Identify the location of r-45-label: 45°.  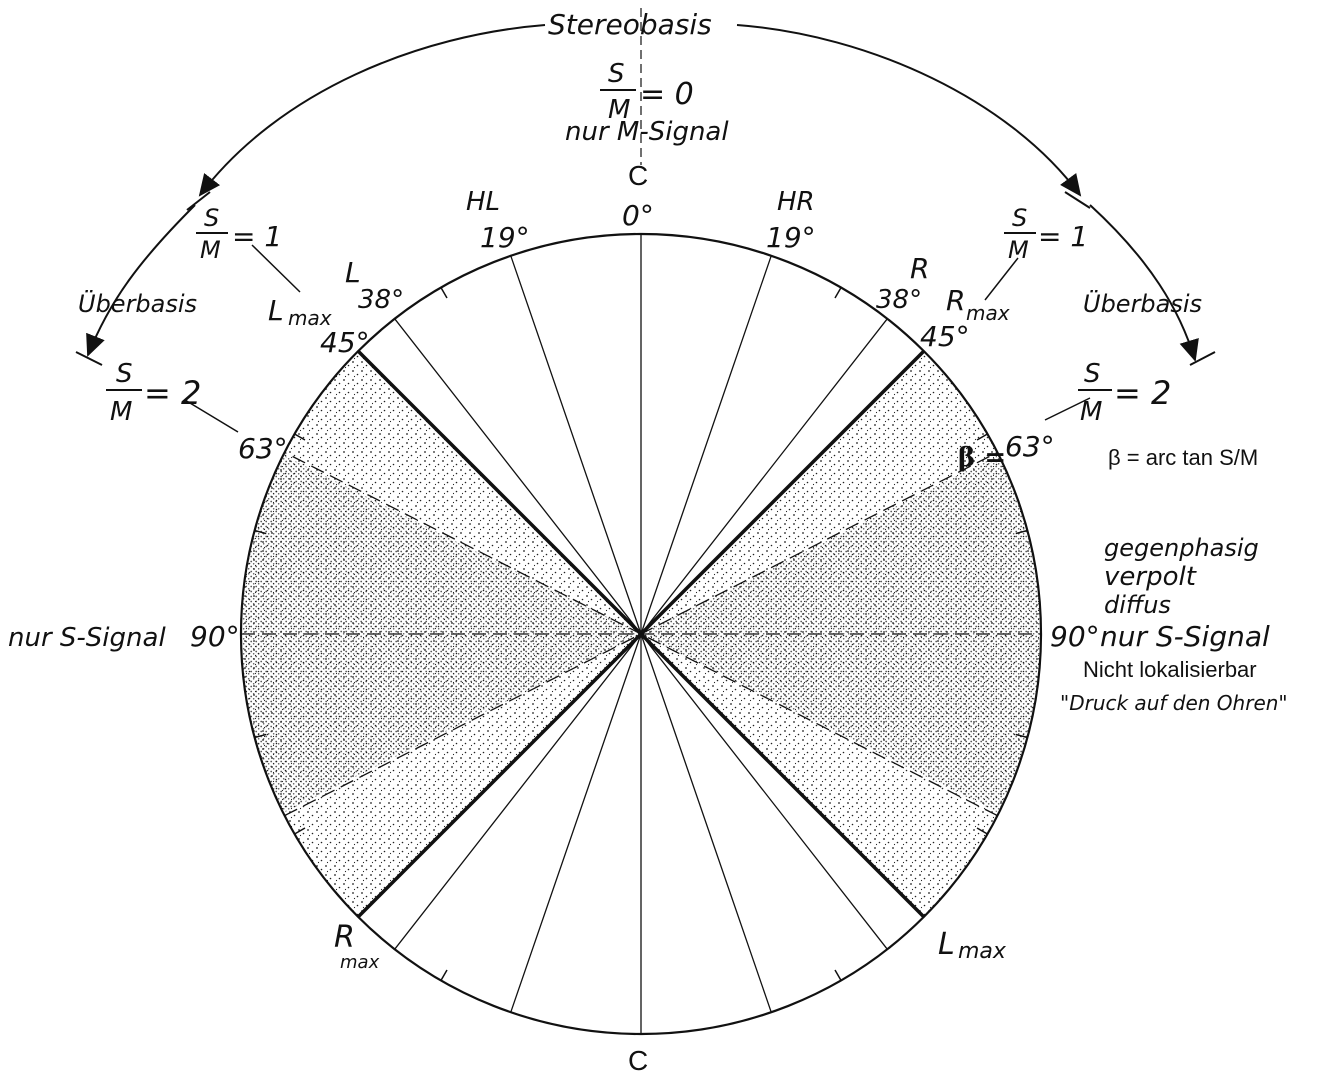
(945, 336).